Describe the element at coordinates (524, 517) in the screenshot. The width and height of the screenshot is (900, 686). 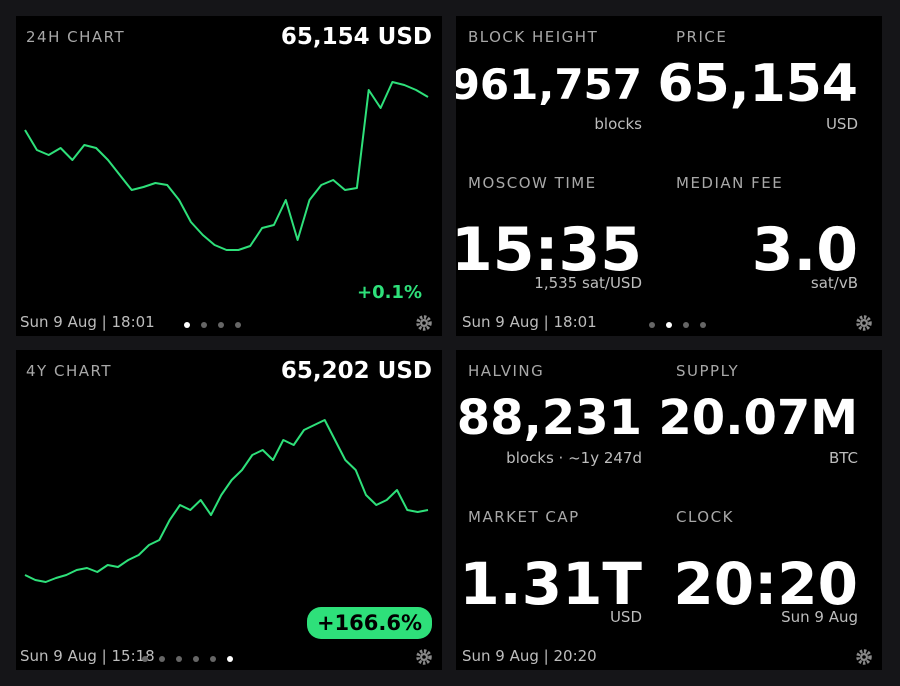
I see `stat-label: MARKET CAP` at that location.